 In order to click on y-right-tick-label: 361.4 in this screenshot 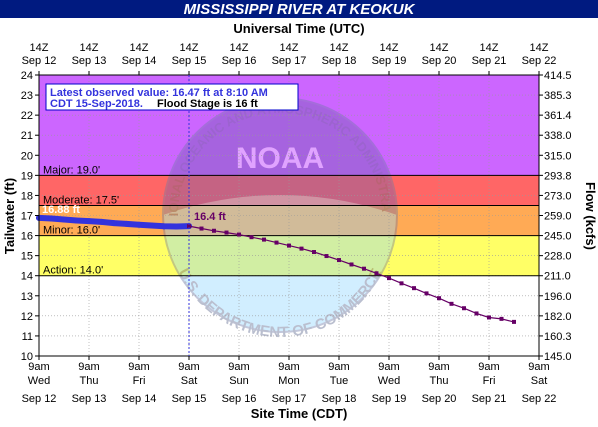, I will do `click(558, 116)`.